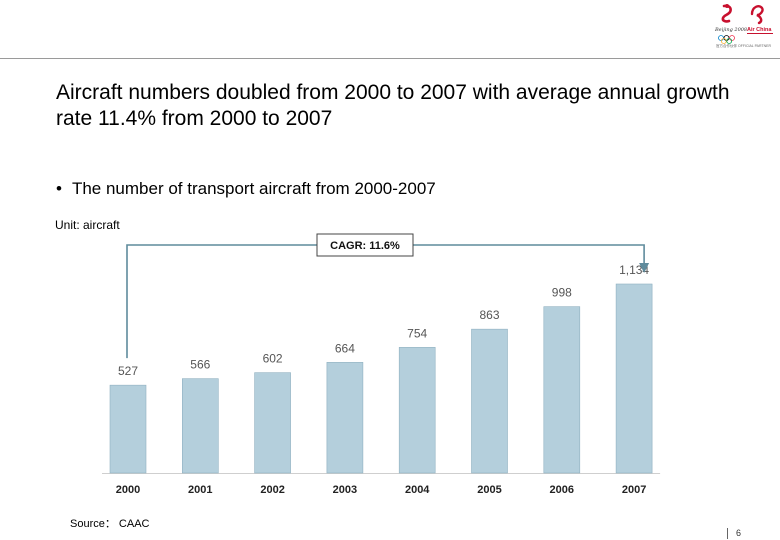 The height and width of the screenshot is (540, 780). What do you see at coordinates (272, 423) in the screenshot?
I see `bar-2002` at bounding box center [272, 423].